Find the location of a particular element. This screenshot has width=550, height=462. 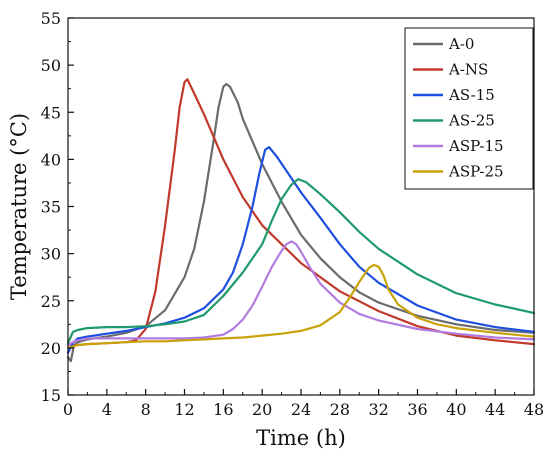

legend: A-0 A-NS AS-15 AS-25 ASP-15 ASP-25 is located at coordinates (469, 108).